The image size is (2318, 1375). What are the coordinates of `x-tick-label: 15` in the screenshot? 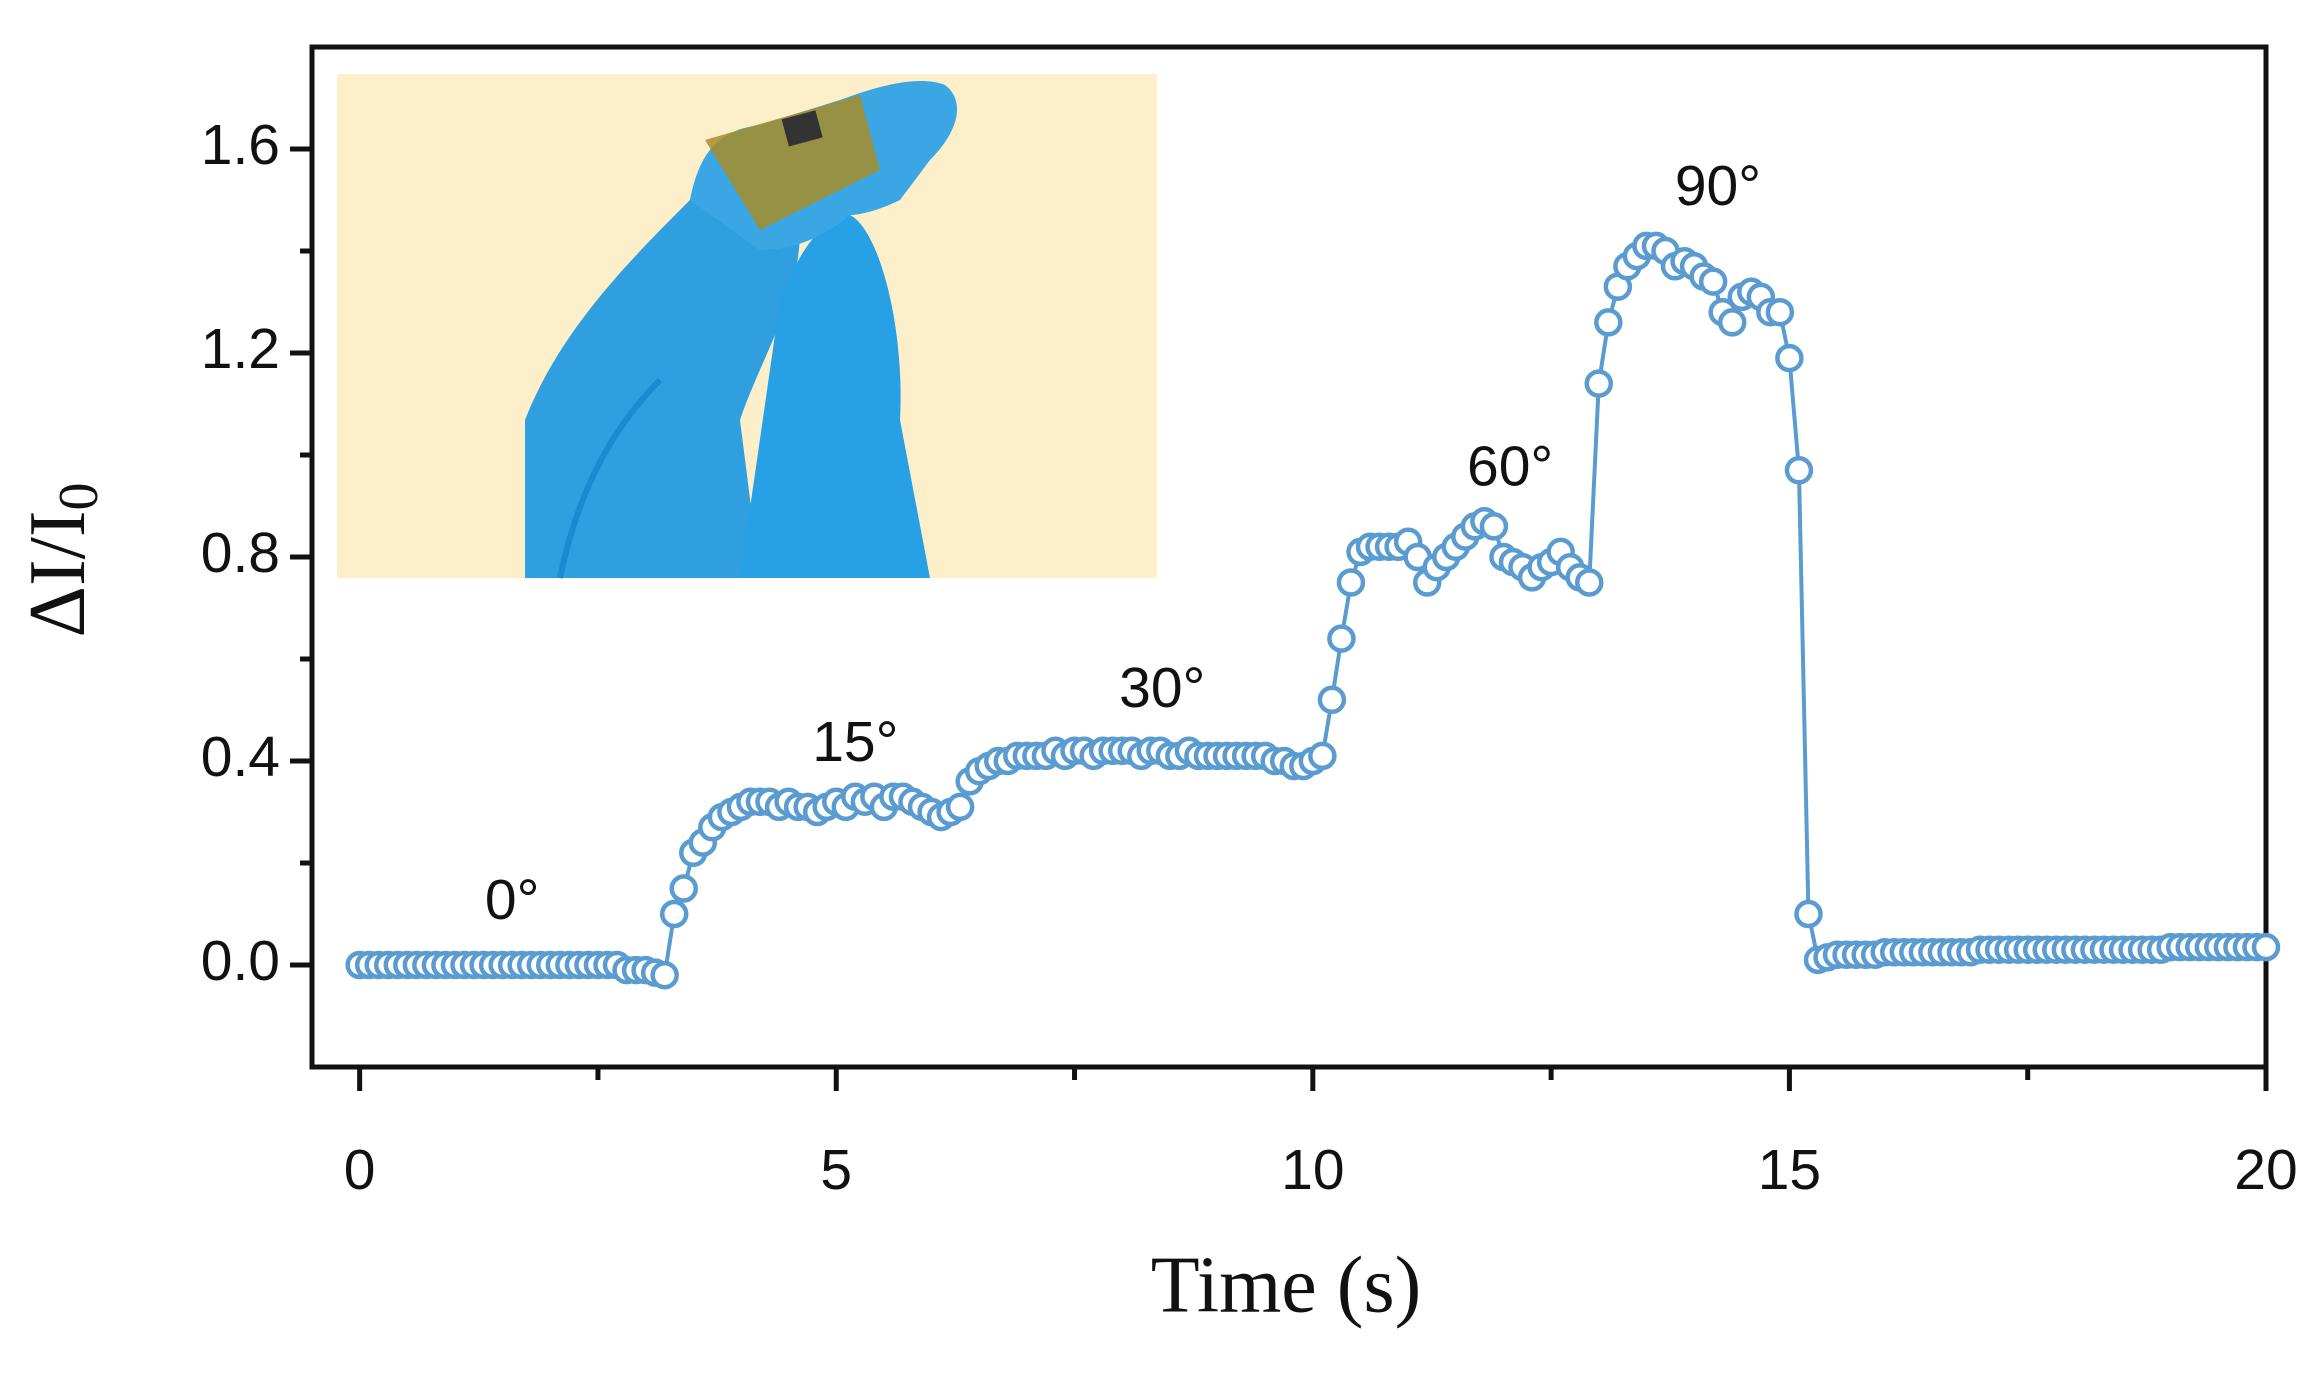 It's located at (1789, 1170).